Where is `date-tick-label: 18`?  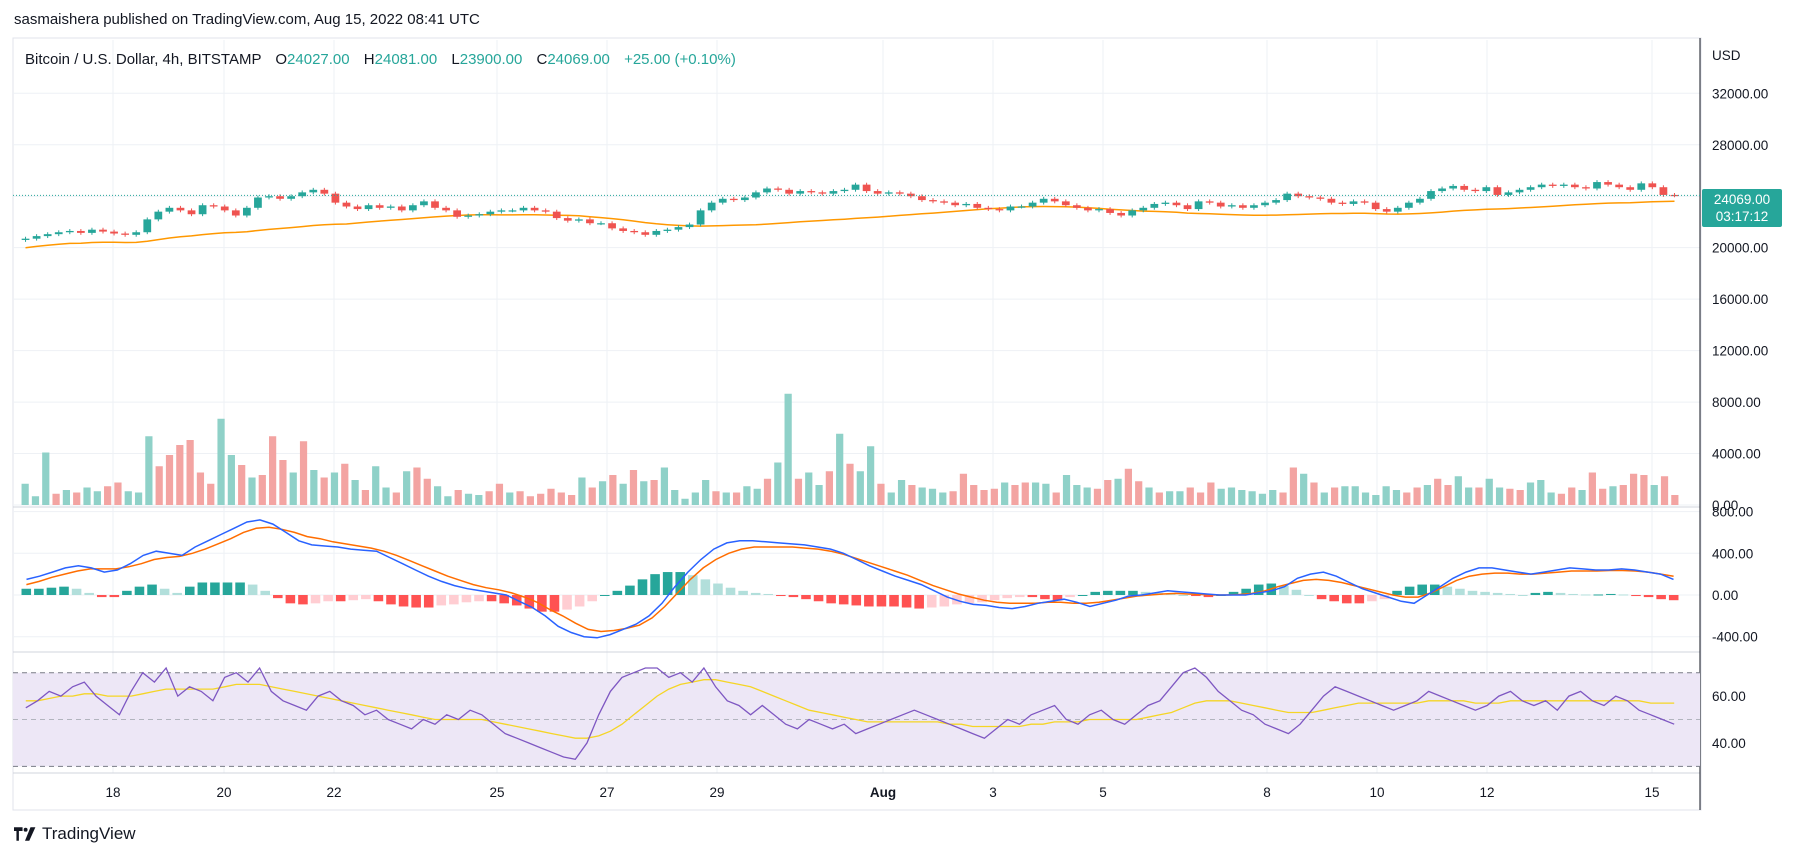 date-tick-label: 18 is located at coordinates (112, 792).